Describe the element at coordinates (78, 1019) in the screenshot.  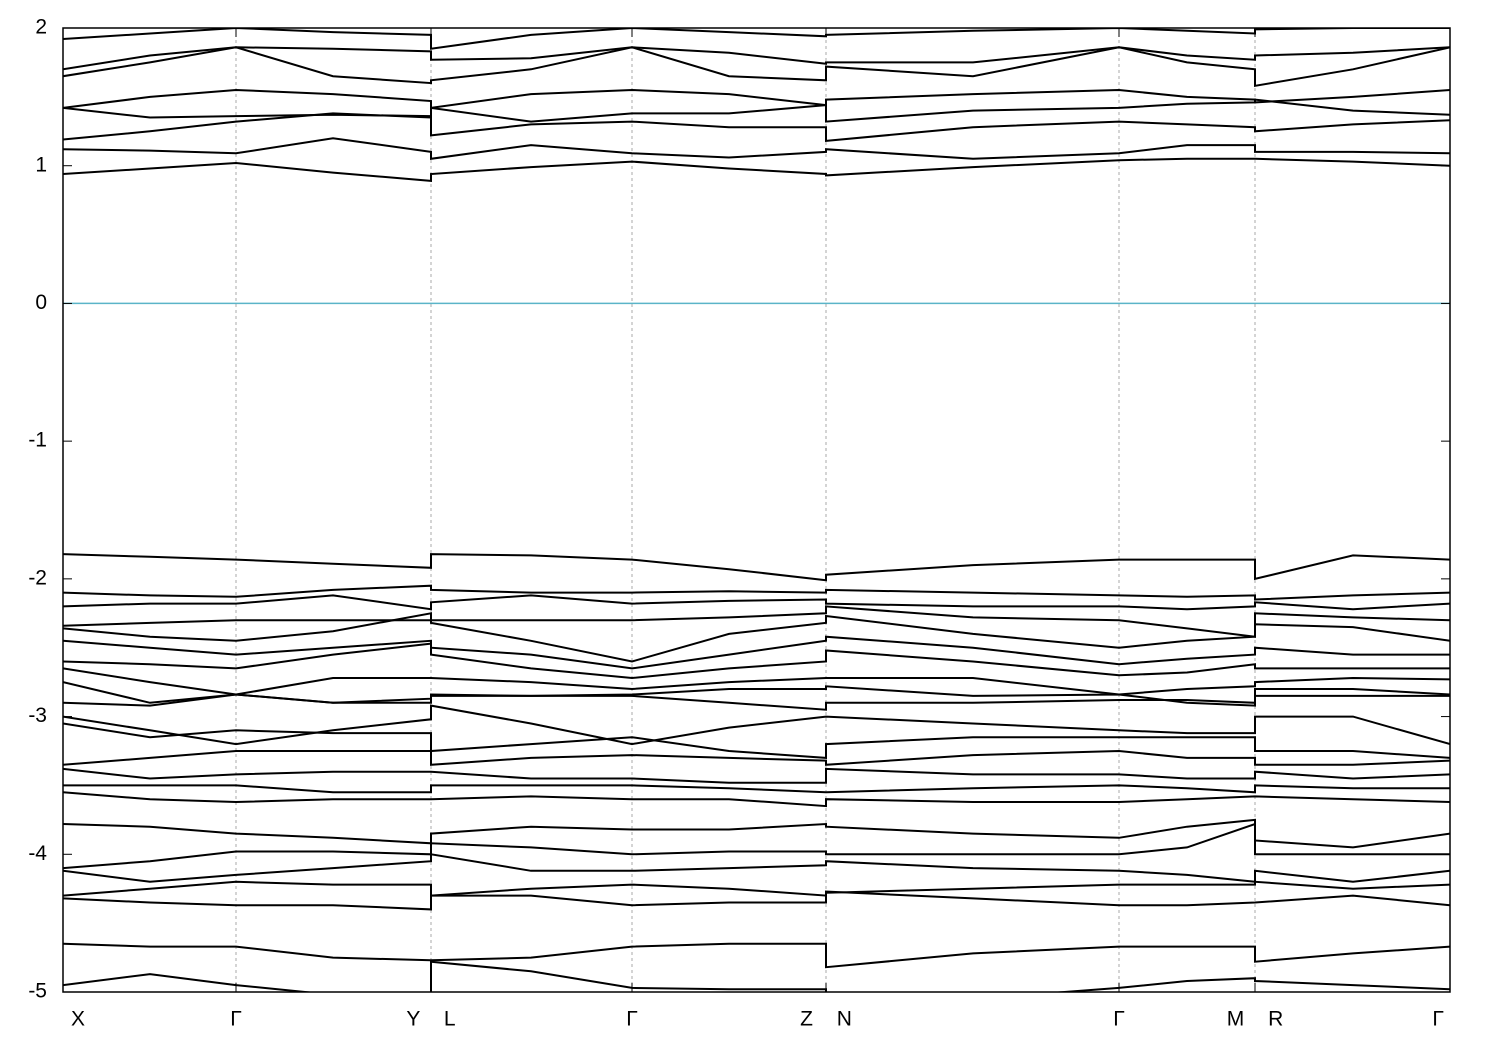
I see `x-tick-label: X` at that location.